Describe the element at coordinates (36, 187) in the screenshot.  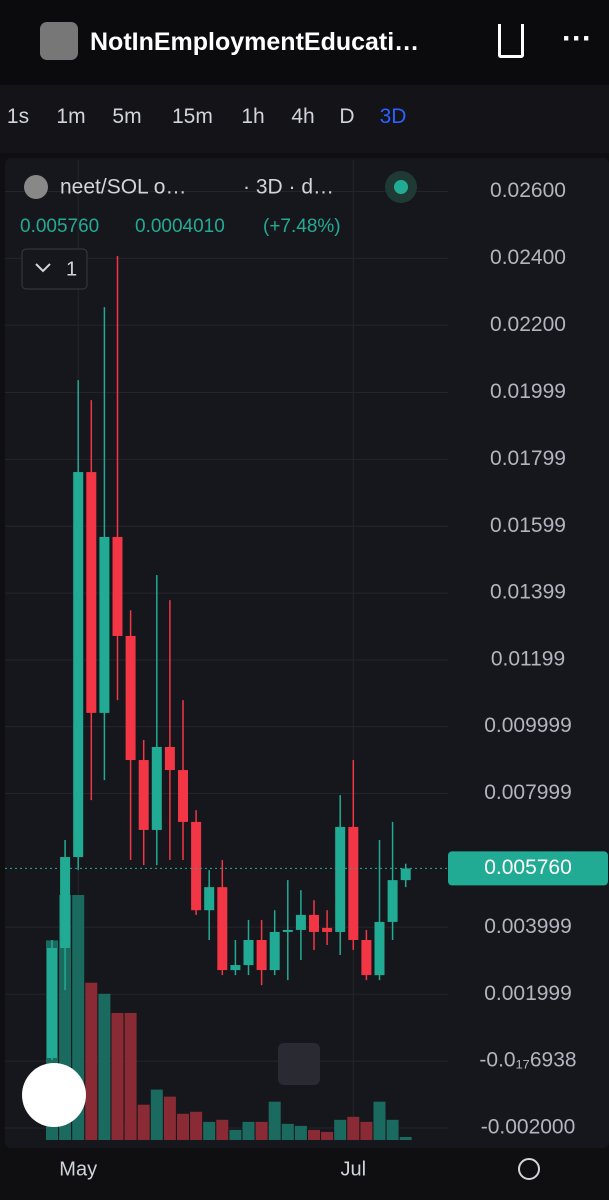
I see `symbol-icon` at that location.